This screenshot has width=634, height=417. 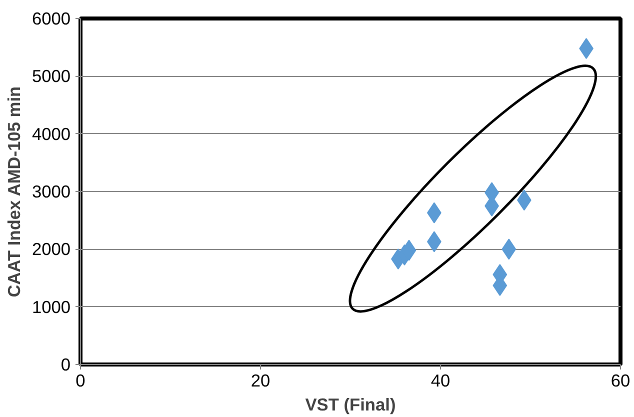 What do you see at coordinates (65, 364) in the screenshot?
I see `y-tick-label: 0` at bounding box center [65, 364].